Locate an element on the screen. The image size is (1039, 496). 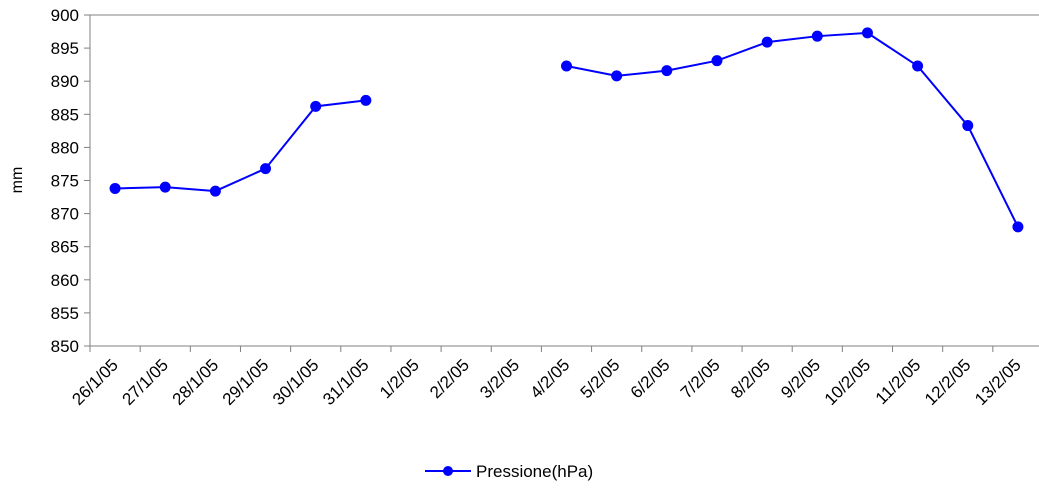
y-tick-label: 895 is located at coordinates (65, 48).